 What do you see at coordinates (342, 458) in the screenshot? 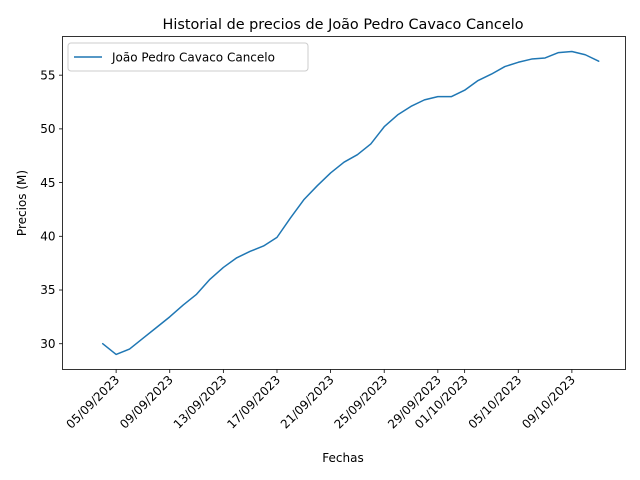
I see `x-axis-label: Fechas` at bounding box center [342, 458].